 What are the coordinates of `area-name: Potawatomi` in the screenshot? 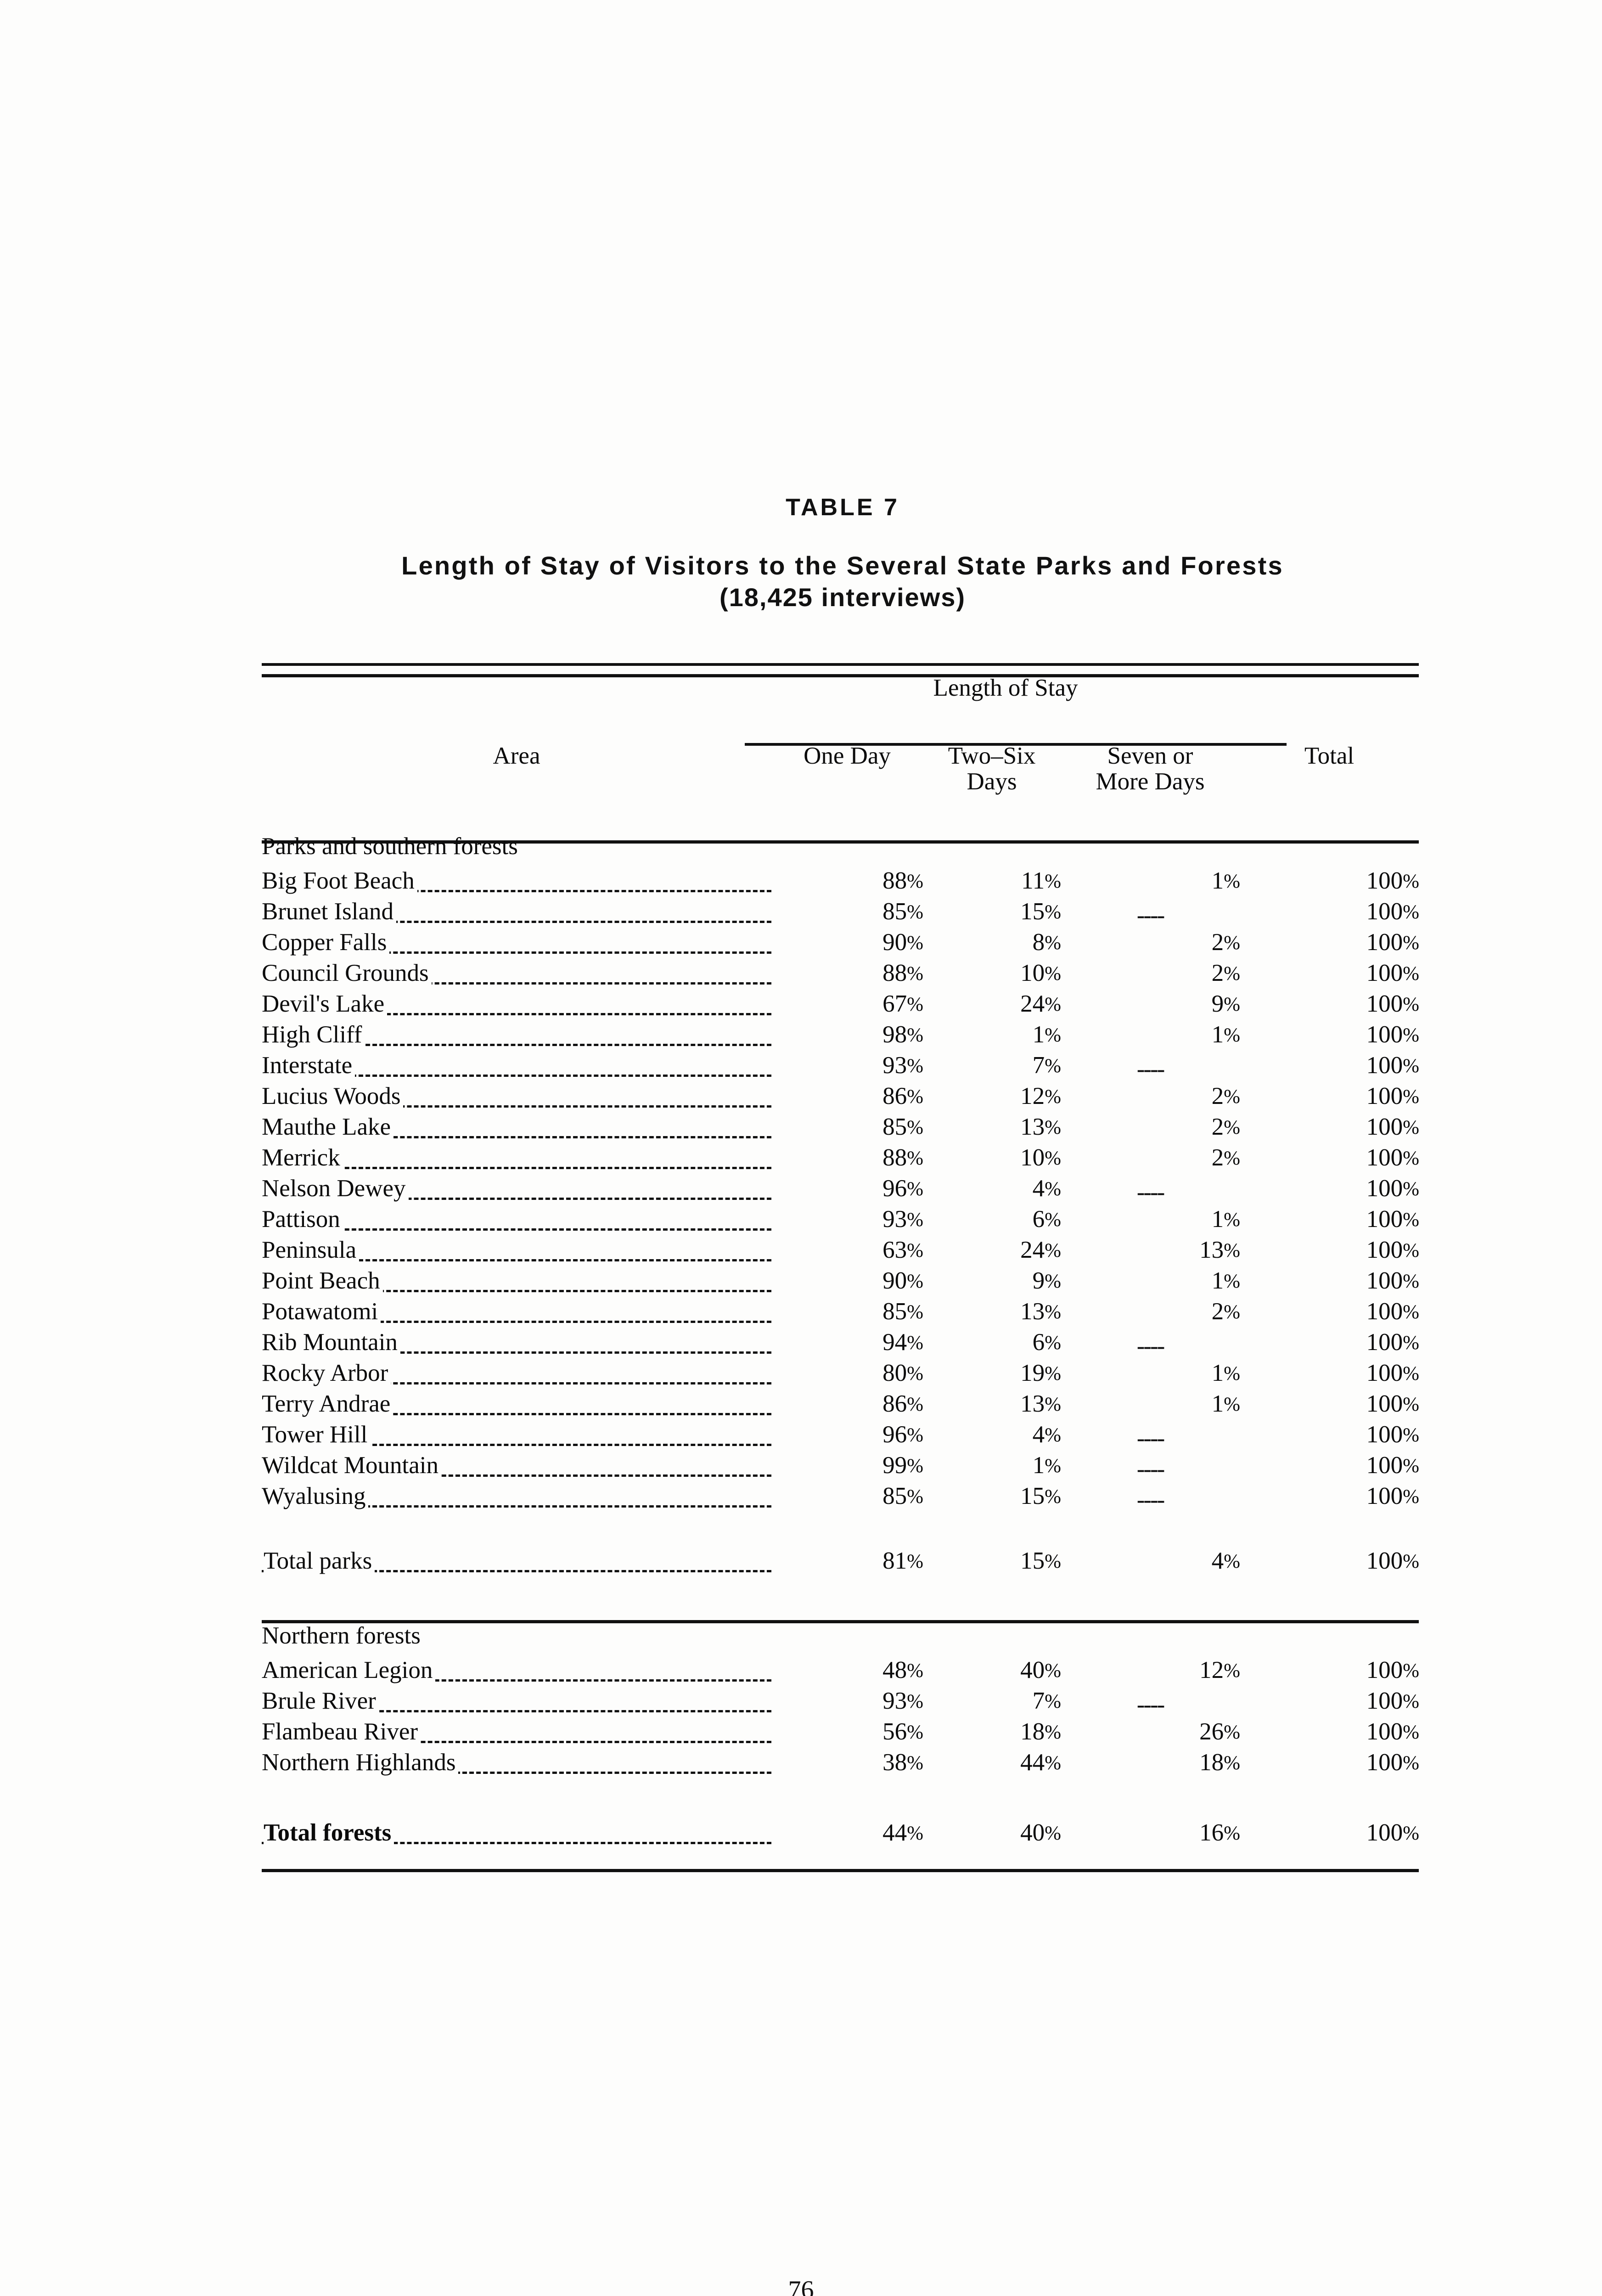 It's located at (321, 1311).